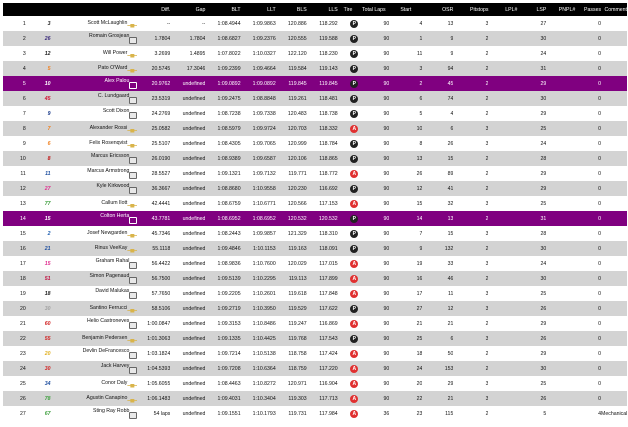 This screenshot has width=628, height=427. What do you see at coordinates (95, 53) in the screenshot?
I see `driver-cell: Will Power` at bounding box center [95, 53].